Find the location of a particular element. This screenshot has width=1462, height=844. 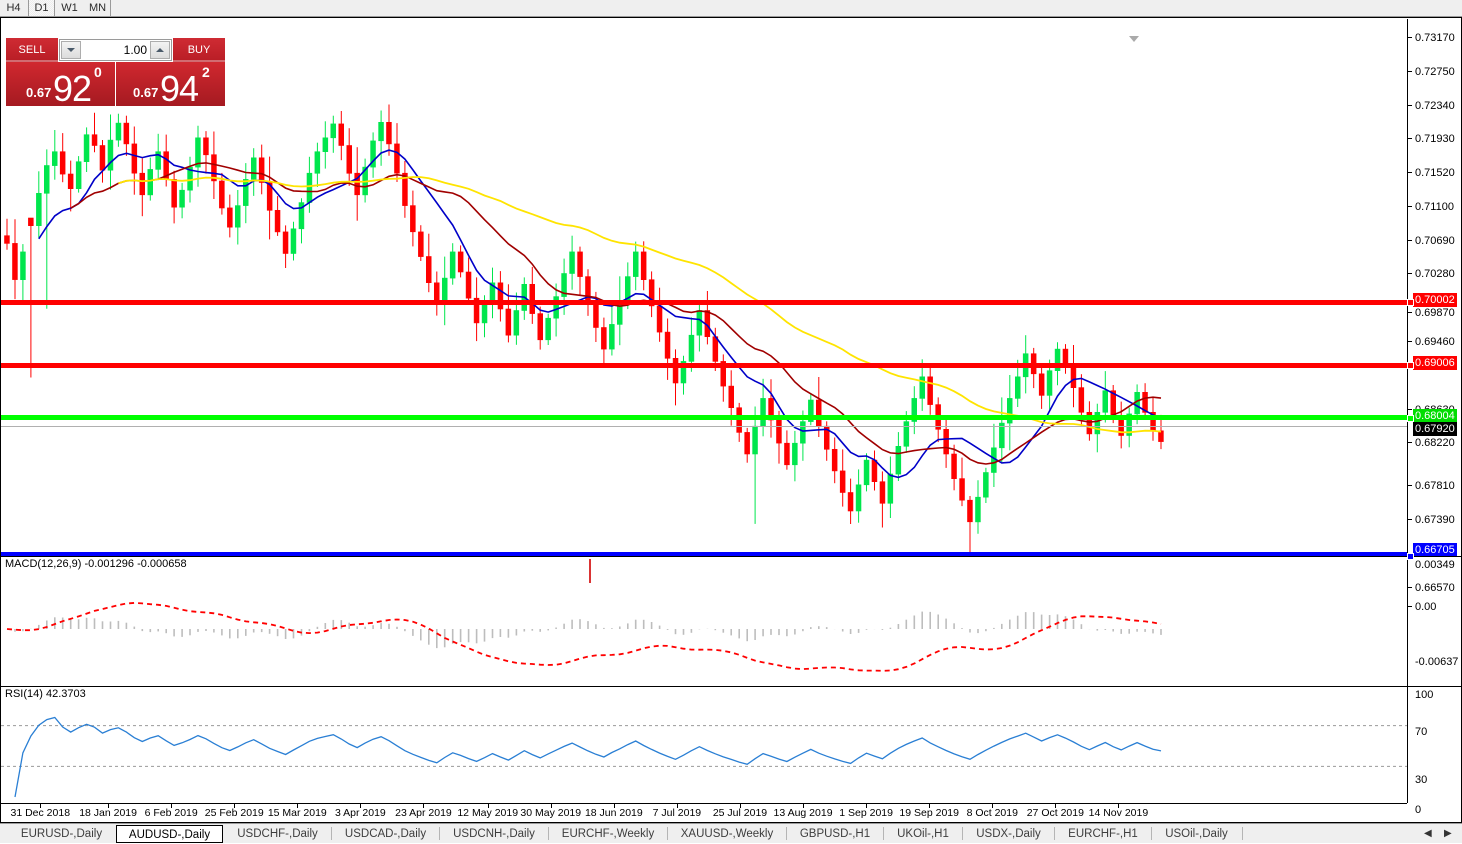

macd-tick-label: 0.00 is located at coordinates (1426, 607).